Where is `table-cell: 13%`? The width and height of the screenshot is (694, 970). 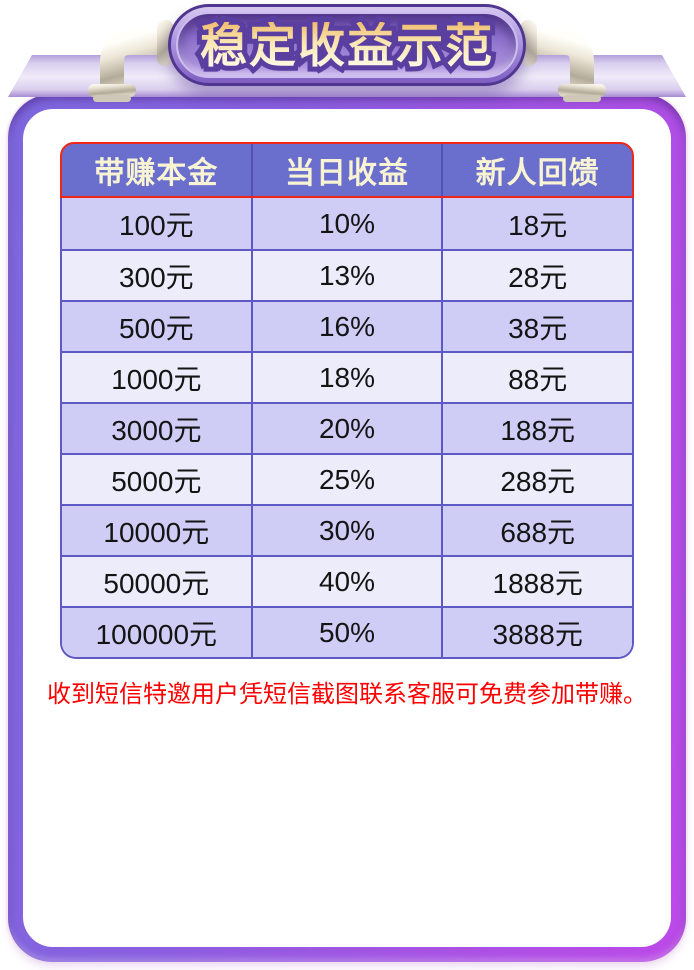
table-cell: 13% is located at coordinates (348, 275).